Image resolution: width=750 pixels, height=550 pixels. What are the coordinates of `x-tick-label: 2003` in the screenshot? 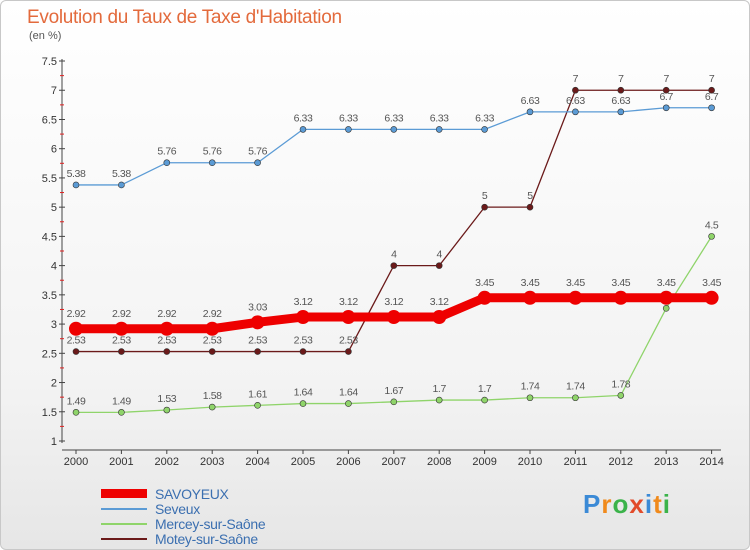 It's located at (212, 462).